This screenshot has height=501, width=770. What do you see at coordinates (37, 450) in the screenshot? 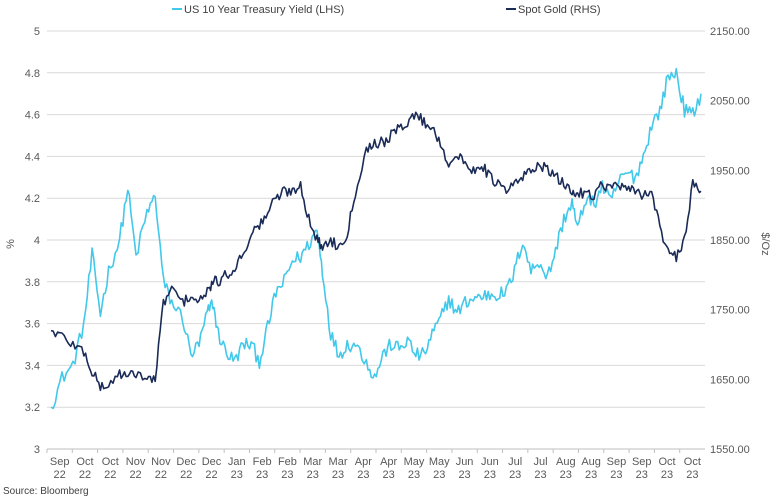
I see `y-left-tick-label: 3` at bounding box center [37, 450].